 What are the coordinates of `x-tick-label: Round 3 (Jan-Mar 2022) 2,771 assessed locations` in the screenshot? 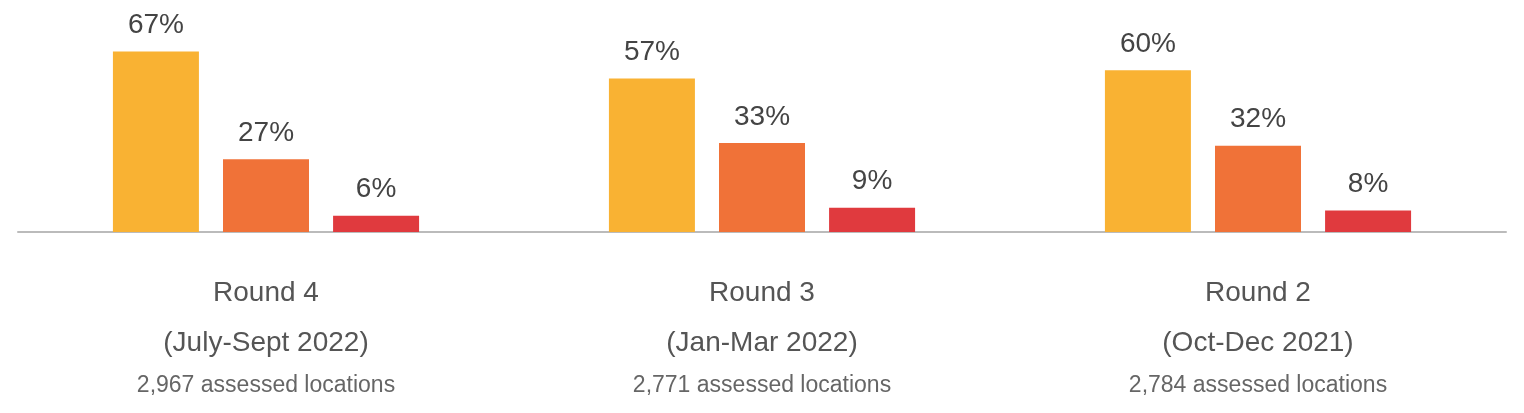 It's located at (762, 336).